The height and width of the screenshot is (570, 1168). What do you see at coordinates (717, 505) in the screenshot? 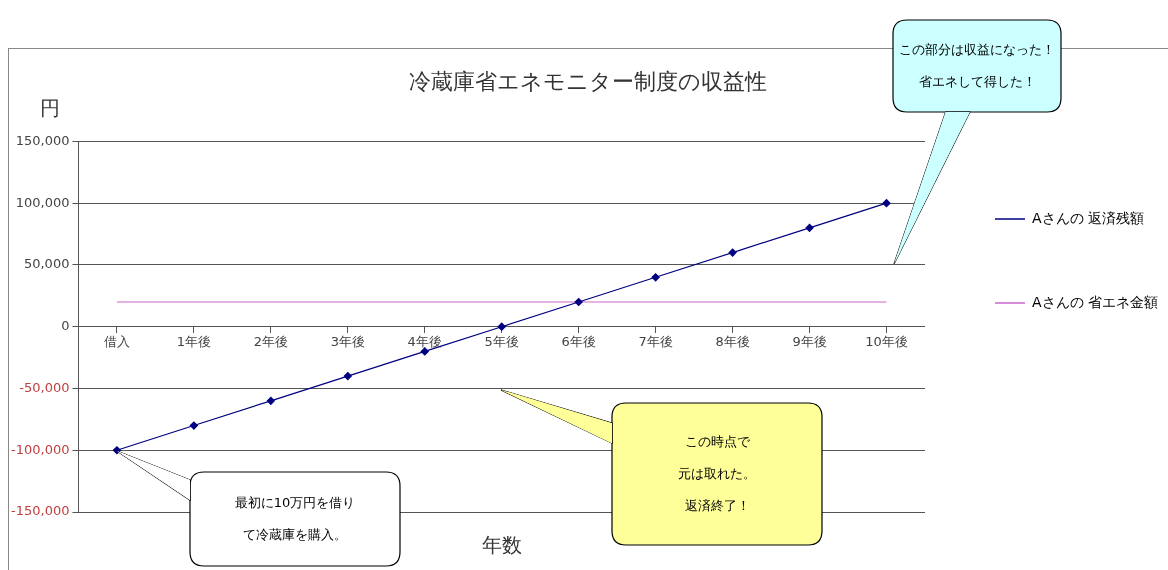
I see `annotation: 返済終了！` at bounding box center [717, 505].